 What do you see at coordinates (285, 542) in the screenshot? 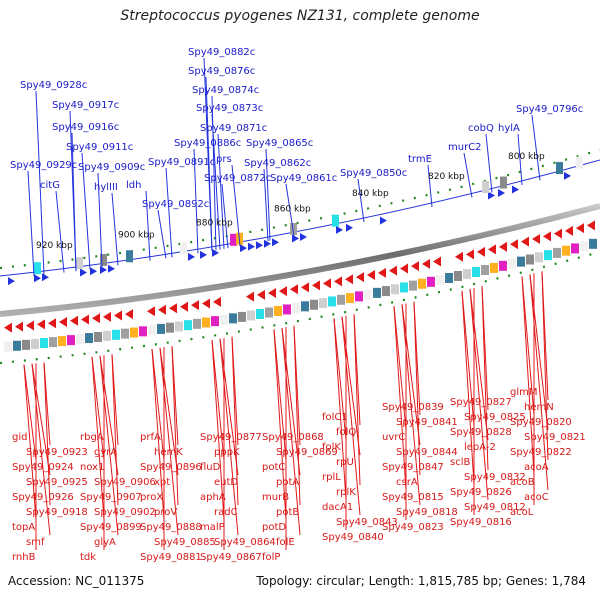
I see `reverse-gene-label: folE` at bounding box center [285, 542].